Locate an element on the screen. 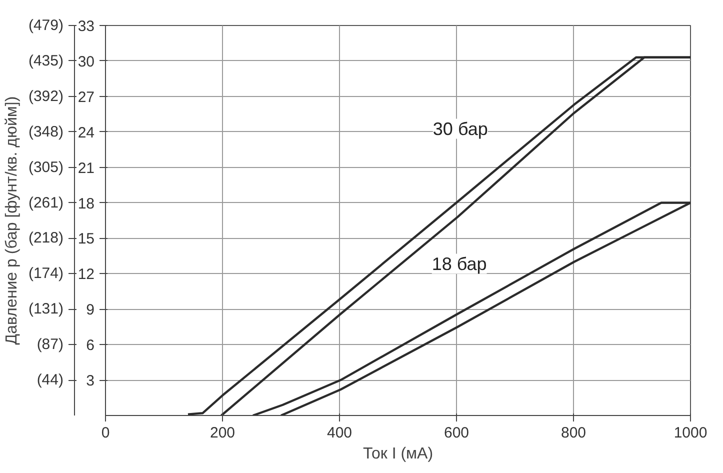  y-tick-label: 18 is located at coordinates (86, 203).